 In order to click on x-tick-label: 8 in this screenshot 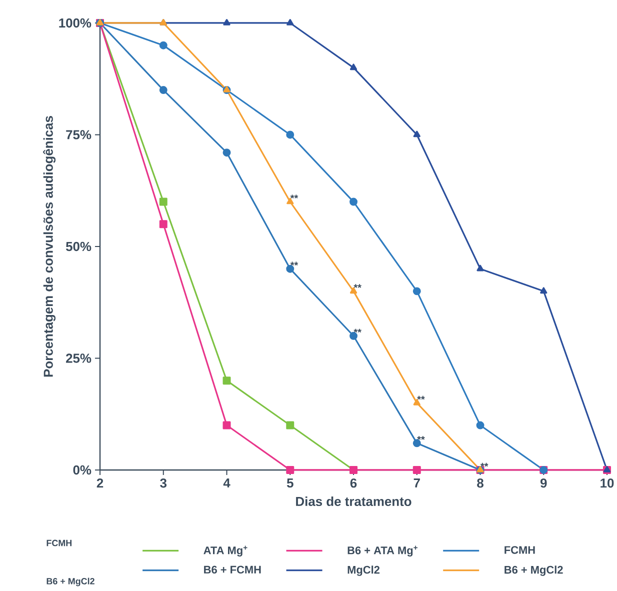, I will do `click(480, 483)`.